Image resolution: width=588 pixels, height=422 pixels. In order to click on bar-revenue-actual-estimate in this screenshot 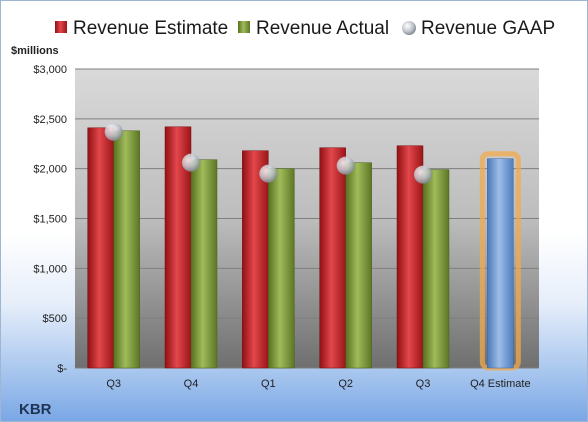, I will do `click(500, 263)`.